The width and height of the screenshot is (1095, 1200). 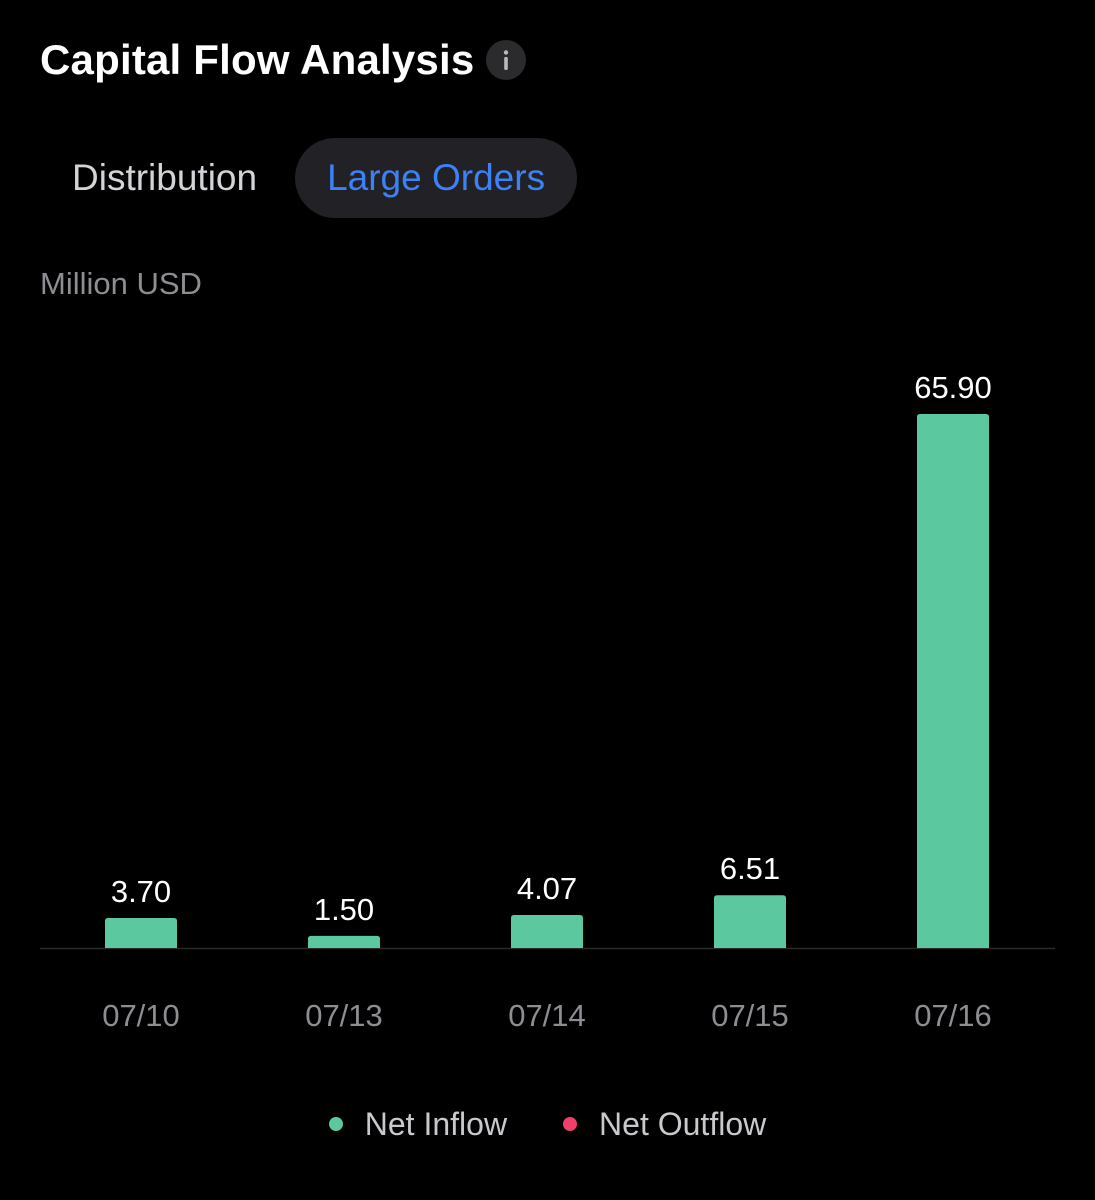 I want to click on chart-header: Capital Flow Analysis, so click(x=283, y=60).